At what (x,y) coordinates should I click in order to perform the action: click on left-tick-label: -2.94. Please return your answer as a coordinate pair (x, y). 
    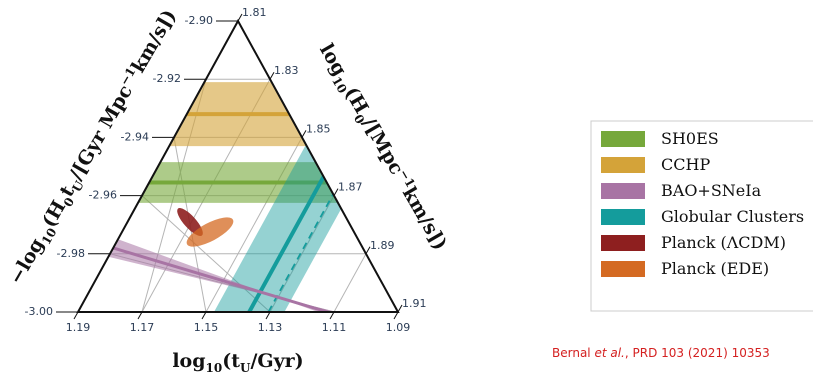
    Looking at the image, I should click on (135, 136).